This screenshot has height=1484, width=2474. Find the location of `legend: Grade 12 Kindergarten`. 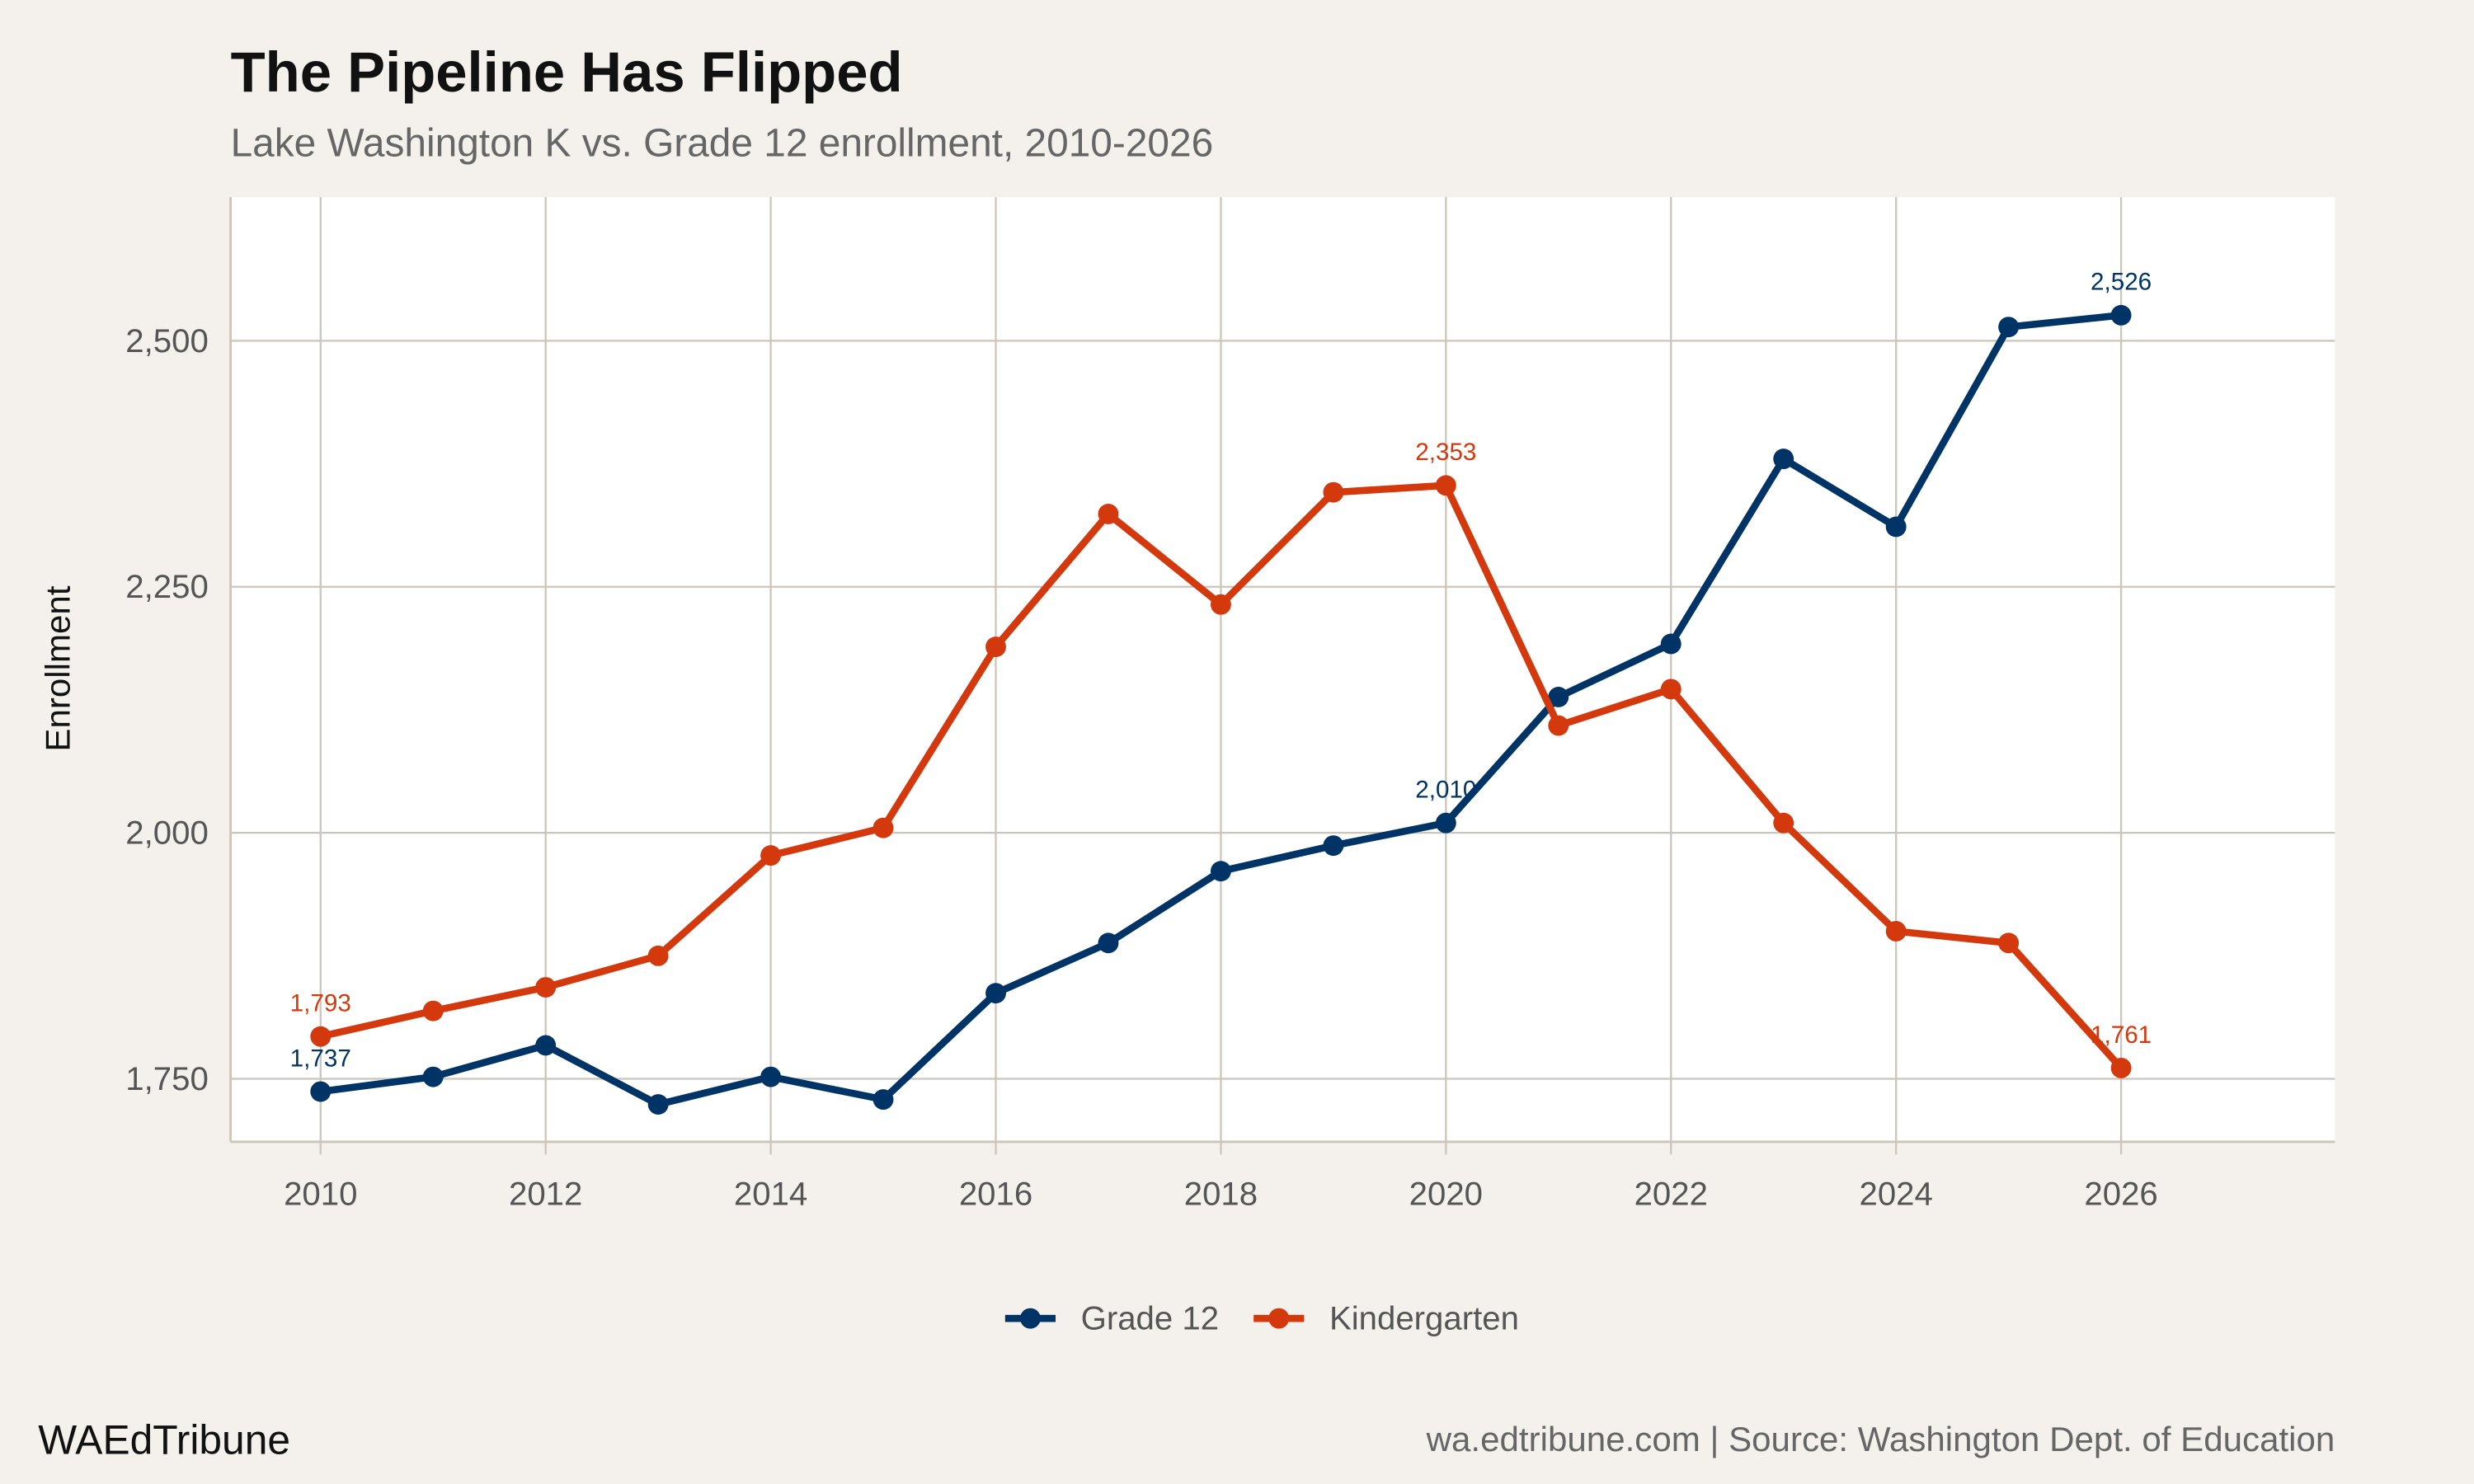

legend: Grade 12 Kindergarten is located at coordinates (1261, 1318).